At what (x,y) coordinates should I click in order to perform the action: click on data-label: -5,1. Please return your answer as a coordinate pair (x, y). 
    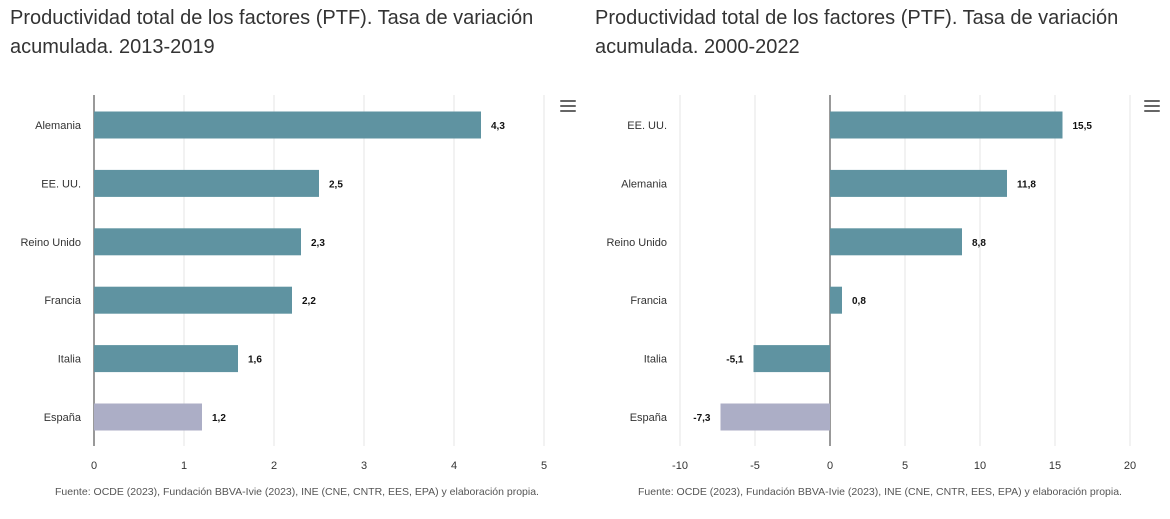
    Looking at the image, I should click on (735, 360).